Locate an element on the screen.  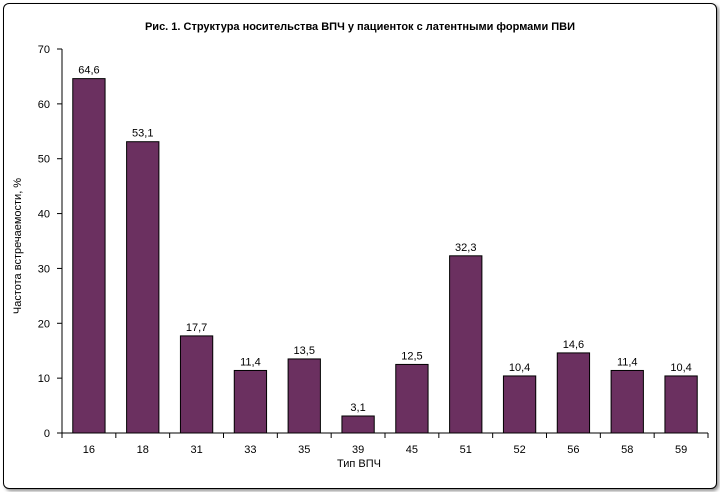
y-axis-label: Частота встречаемости, % is located at coordinates (18, 246).